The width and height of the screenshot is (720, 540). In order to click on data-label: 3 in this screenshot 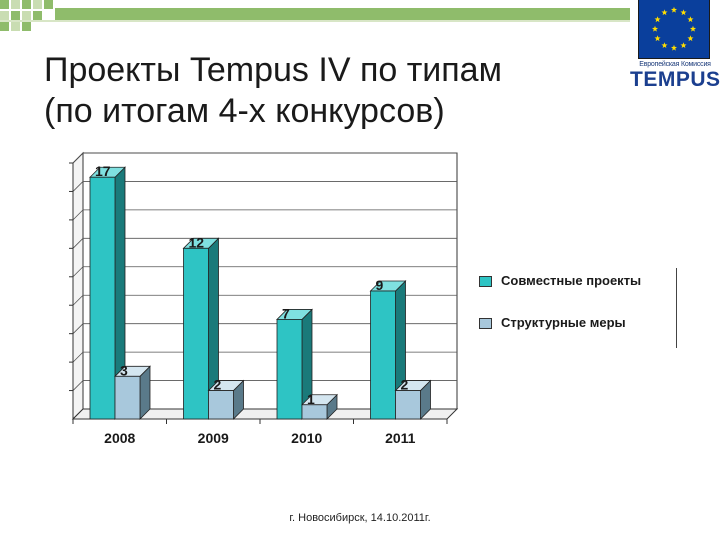, I will do `click(124, 370)`.